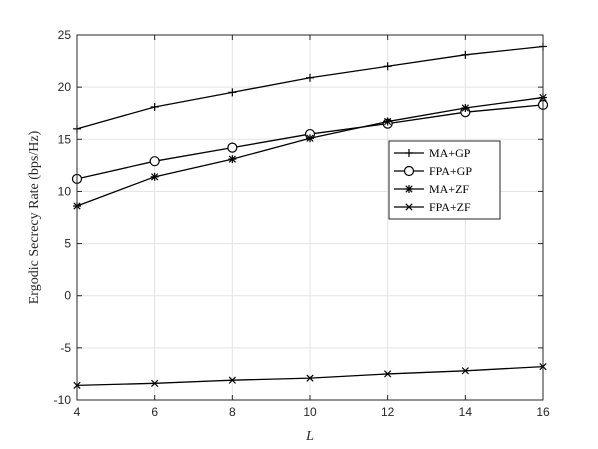 Image resolution: width=598 pixels, height=449 pixels. I want to click on x-tick-label: 8, so click(232, 412).